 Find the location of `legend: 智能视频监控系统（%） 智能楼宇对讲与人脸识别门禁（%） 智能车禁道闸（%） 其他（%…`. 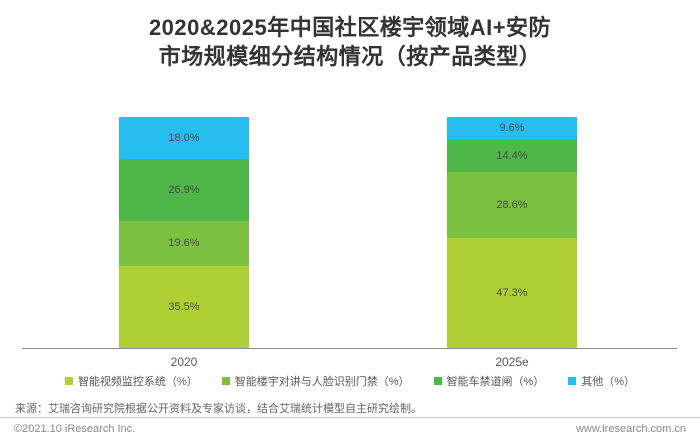

legend: 智能视频监控系统（%） 智能楼宇对讲与人脸识别门禁（%） 智能车禁道闸（%） 其他（%… is located at coordinates (350, 381).